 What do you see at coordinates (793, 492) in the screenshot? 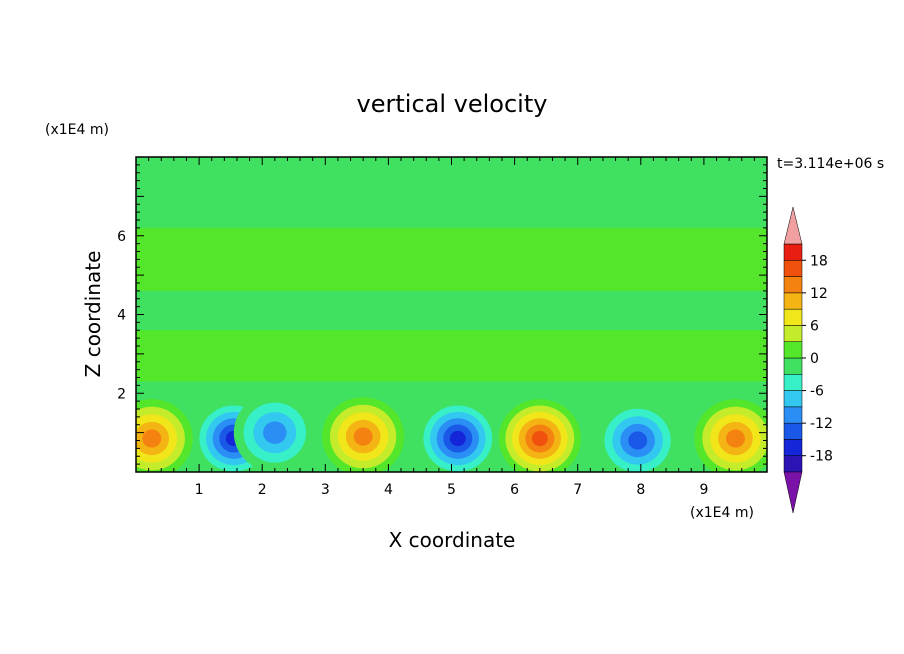
I see `colorbar-min-arrow` at bounding box center [793, 492].